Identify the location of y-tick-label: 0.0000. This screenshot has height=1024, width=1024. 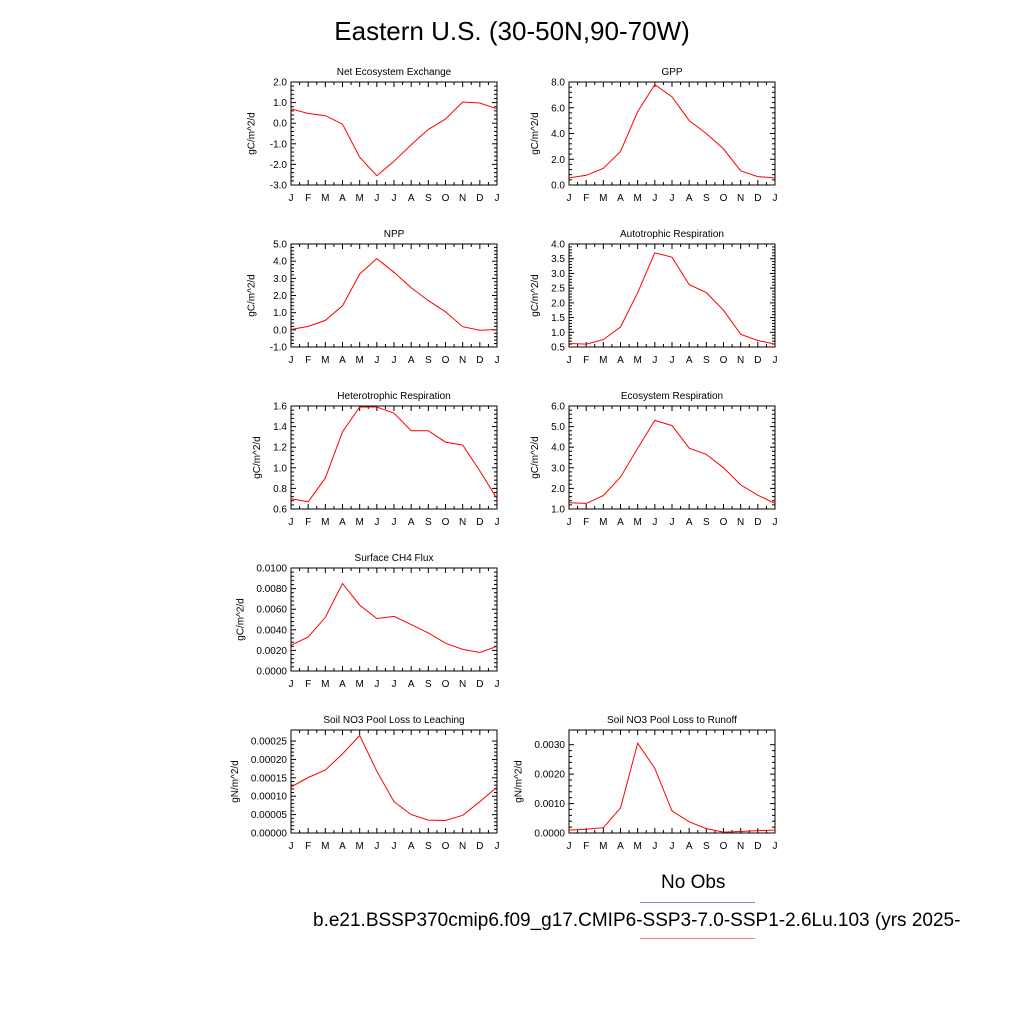
(271, 672).